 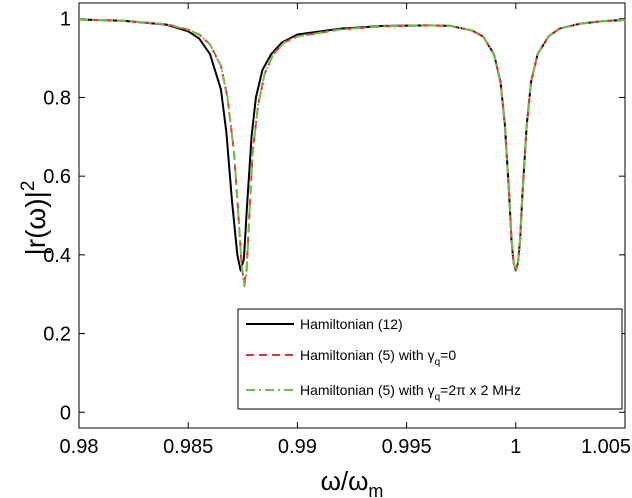 I want to click on y-tick-label: 0.2, so click(x=57, y=335).